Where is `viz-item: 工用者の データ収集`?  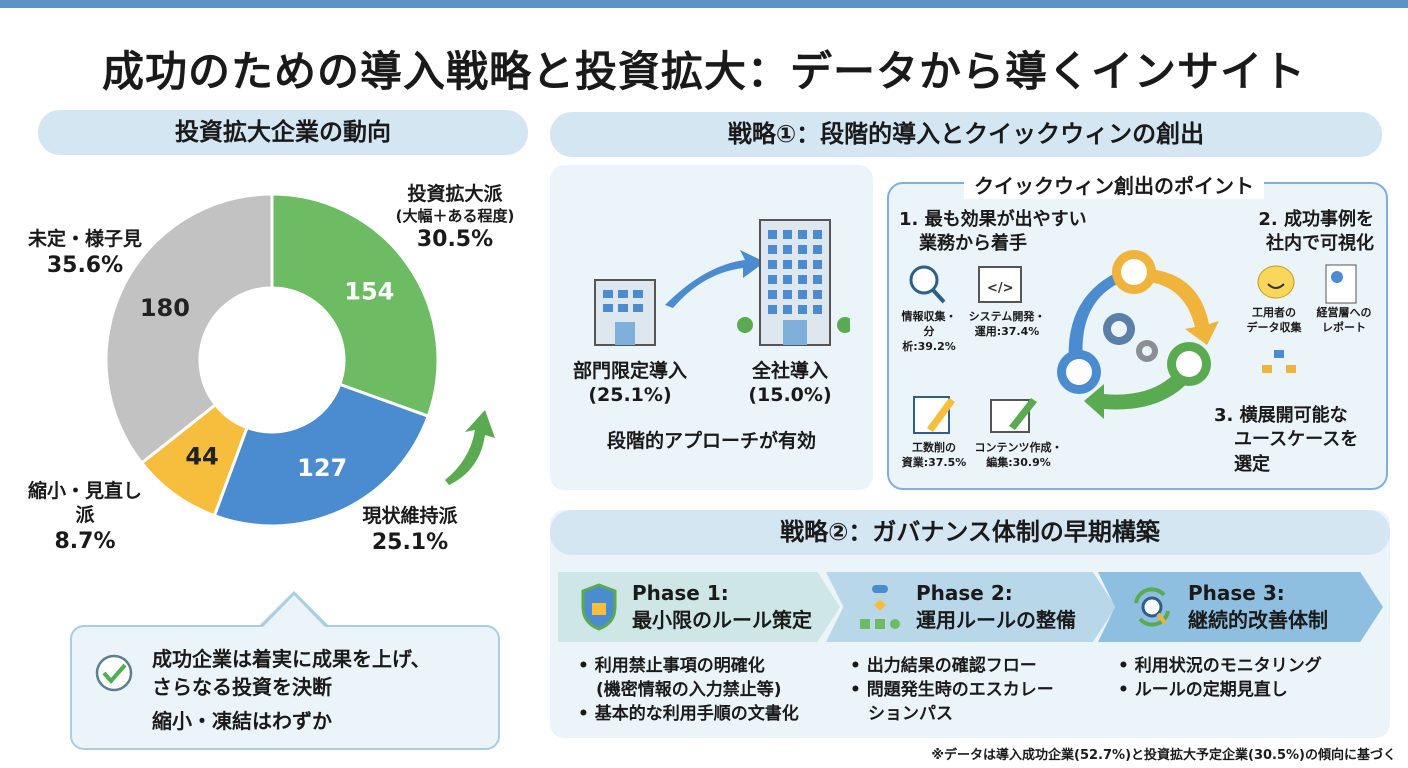
viz-item: 工用者の データ収集 is located at coordinates (1274, 320).